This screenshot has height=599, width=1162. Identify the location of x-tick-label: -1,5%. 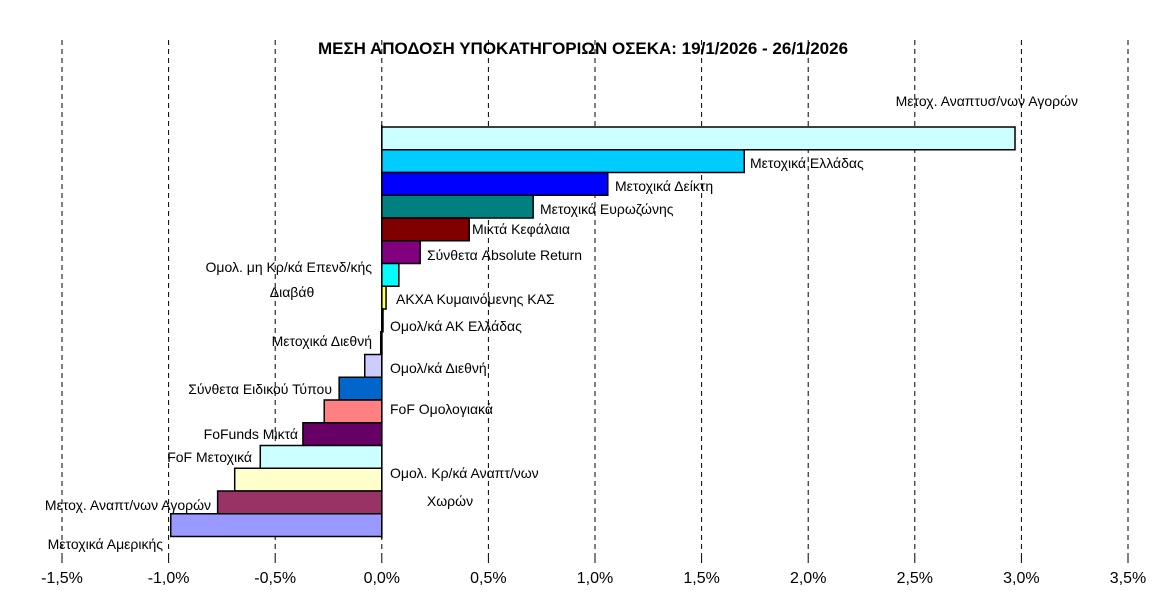
(62, 578).